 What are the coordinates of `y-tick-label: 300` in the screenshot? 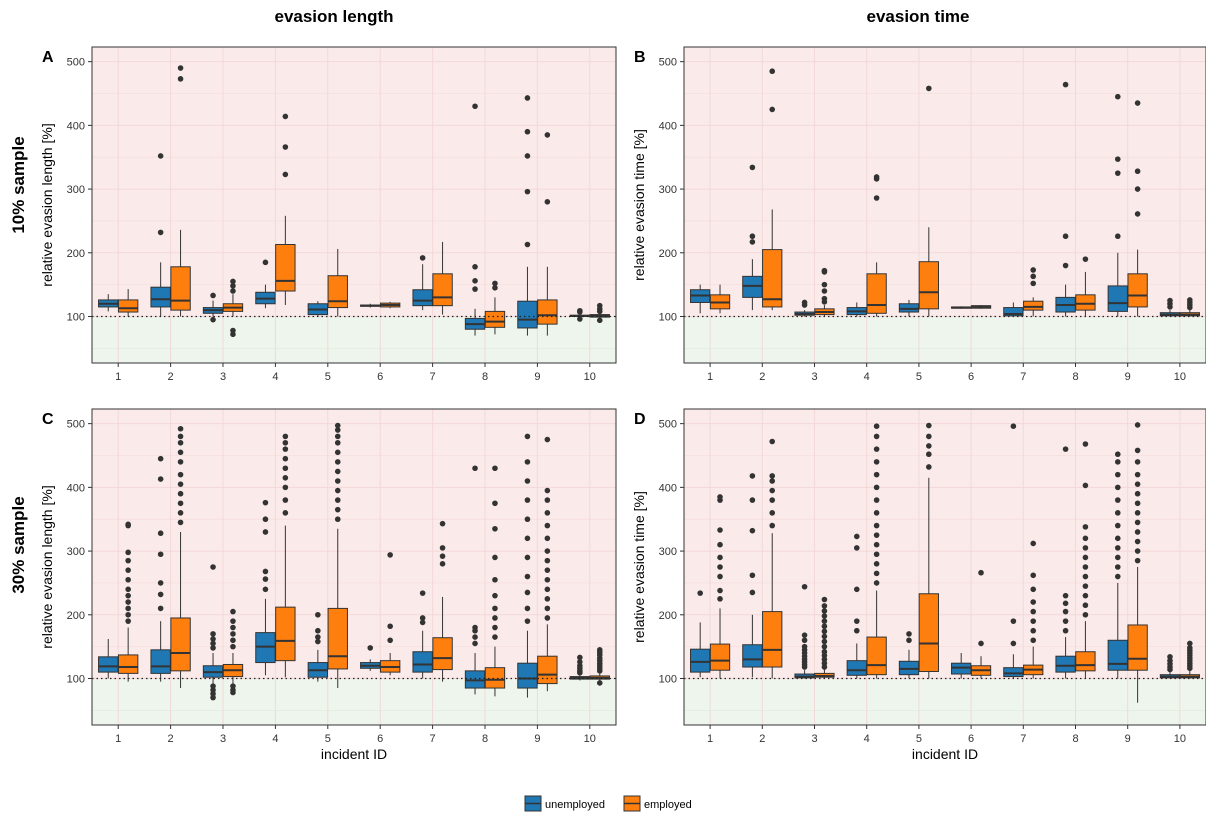 It's located at (668, 190).